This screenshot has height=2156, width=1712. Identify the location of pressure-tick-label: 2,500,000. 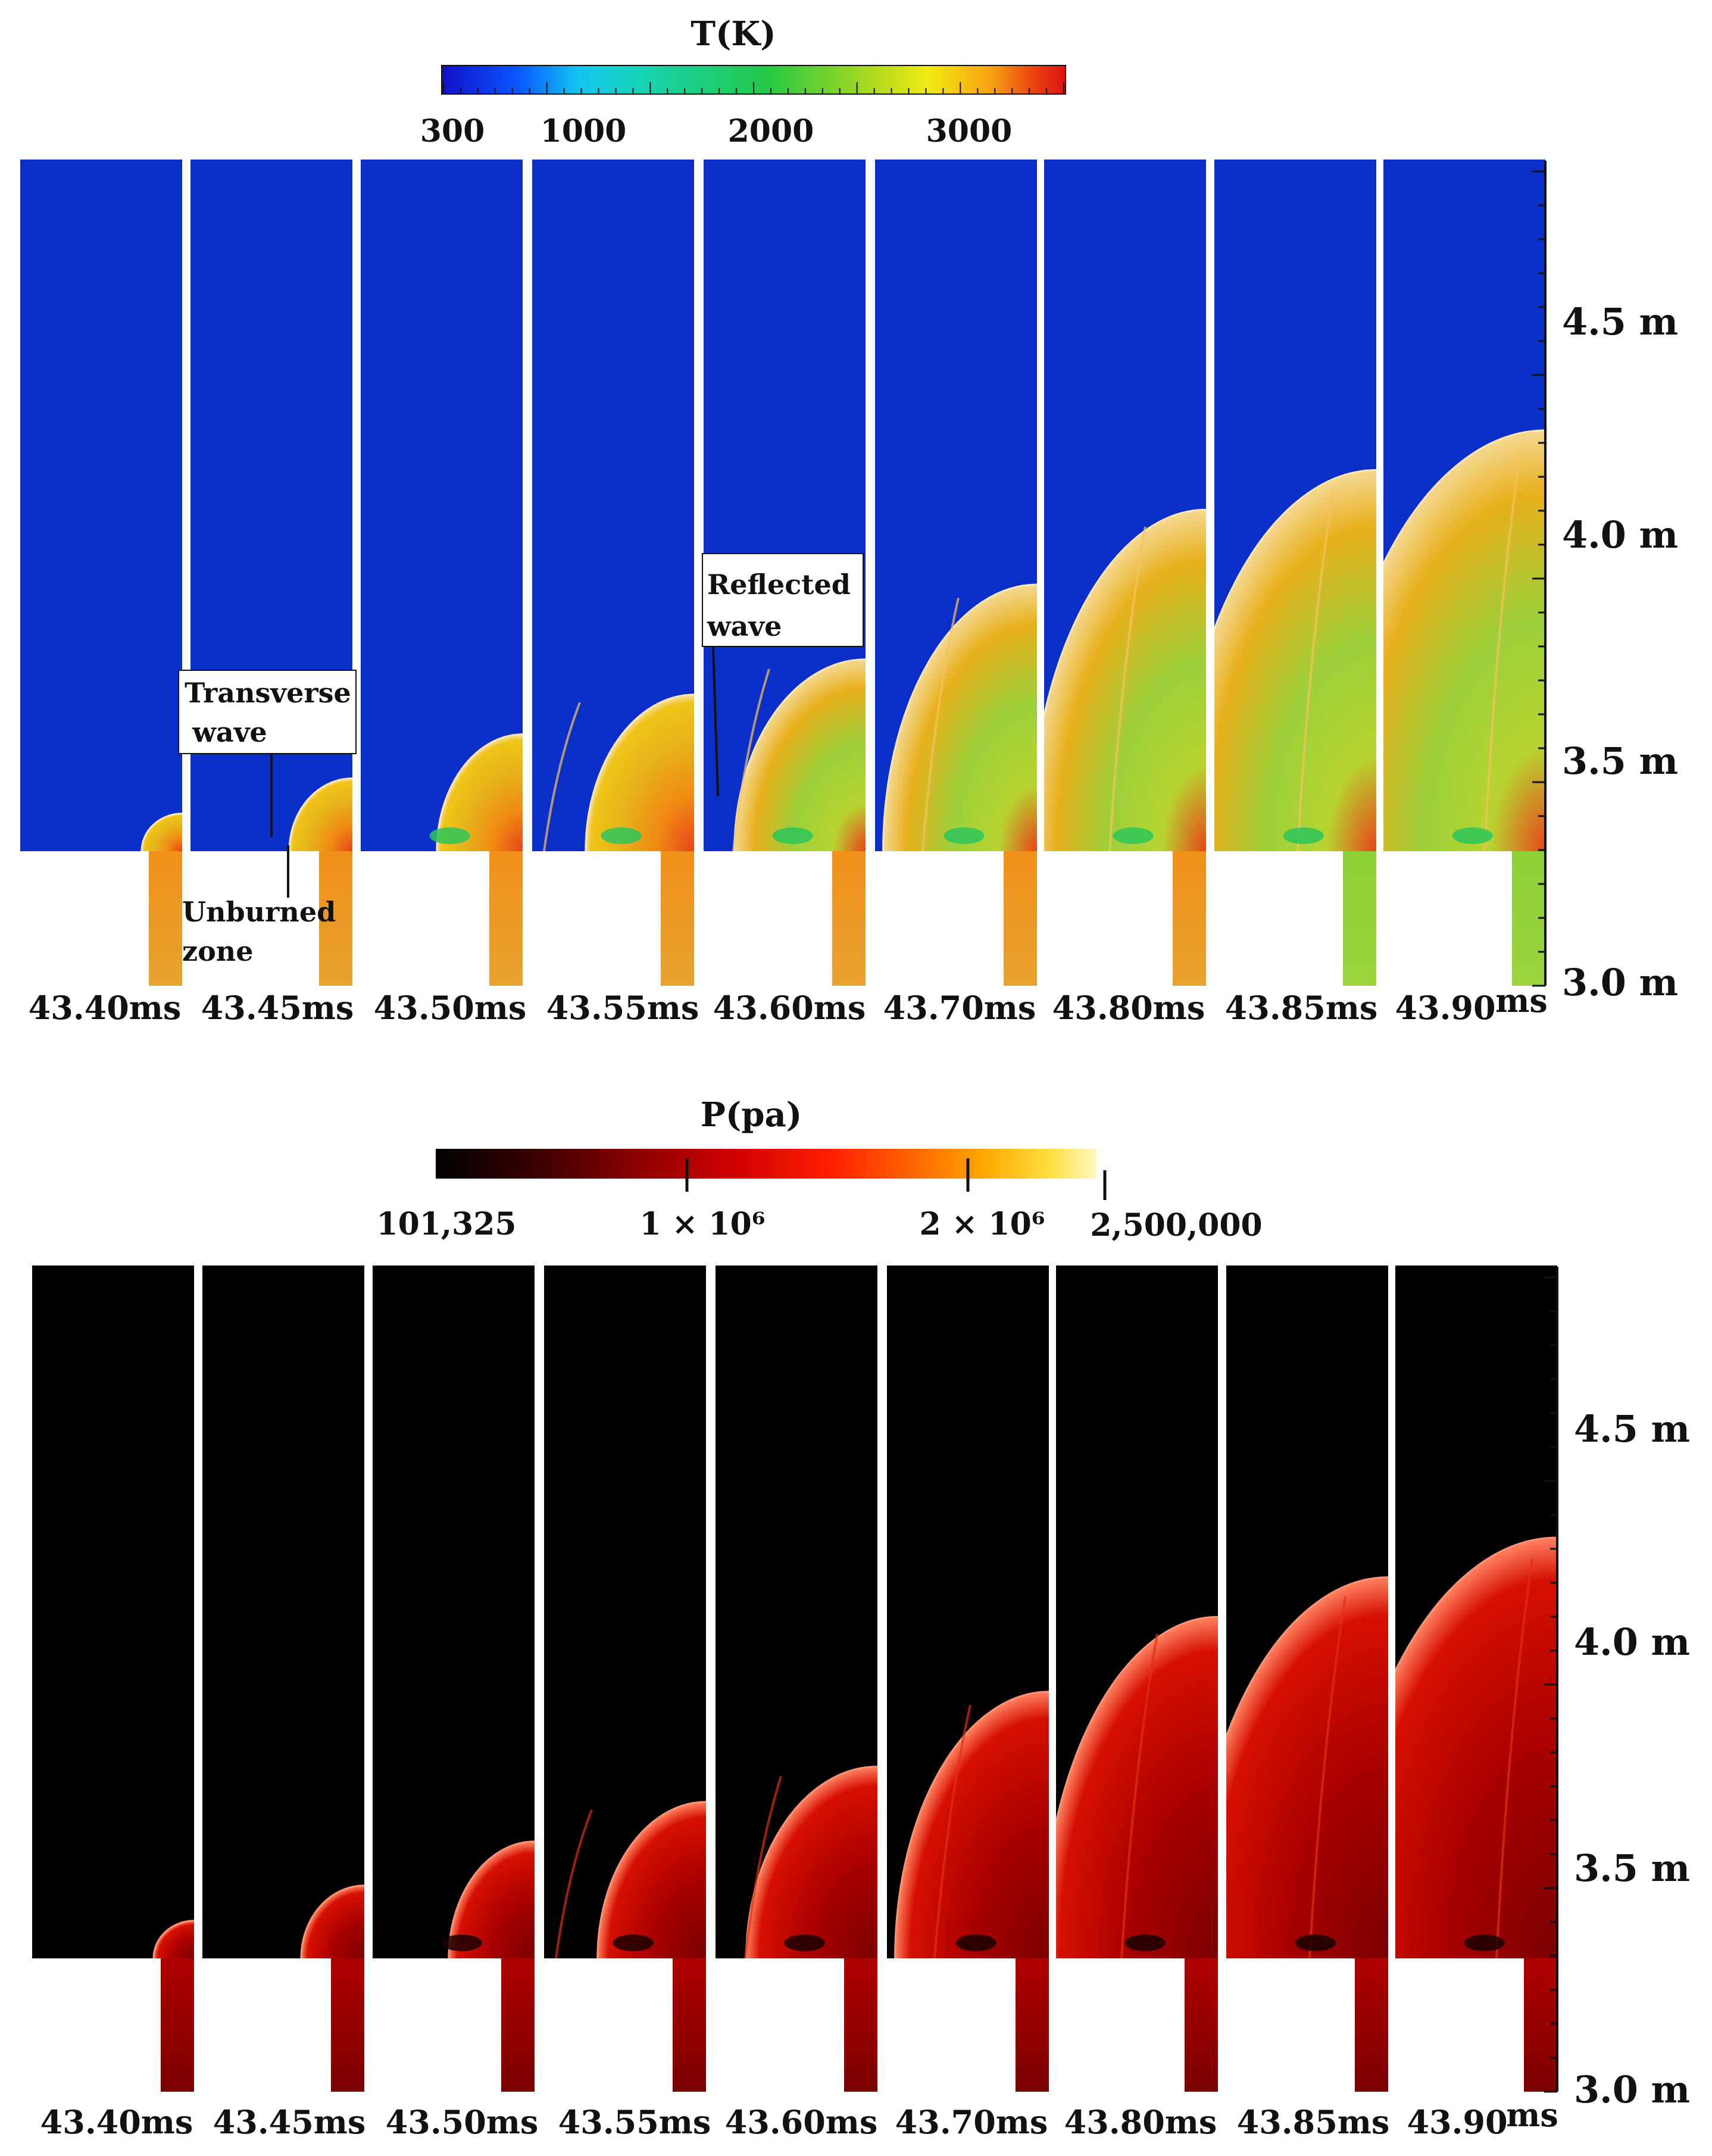
(1176, 1225).